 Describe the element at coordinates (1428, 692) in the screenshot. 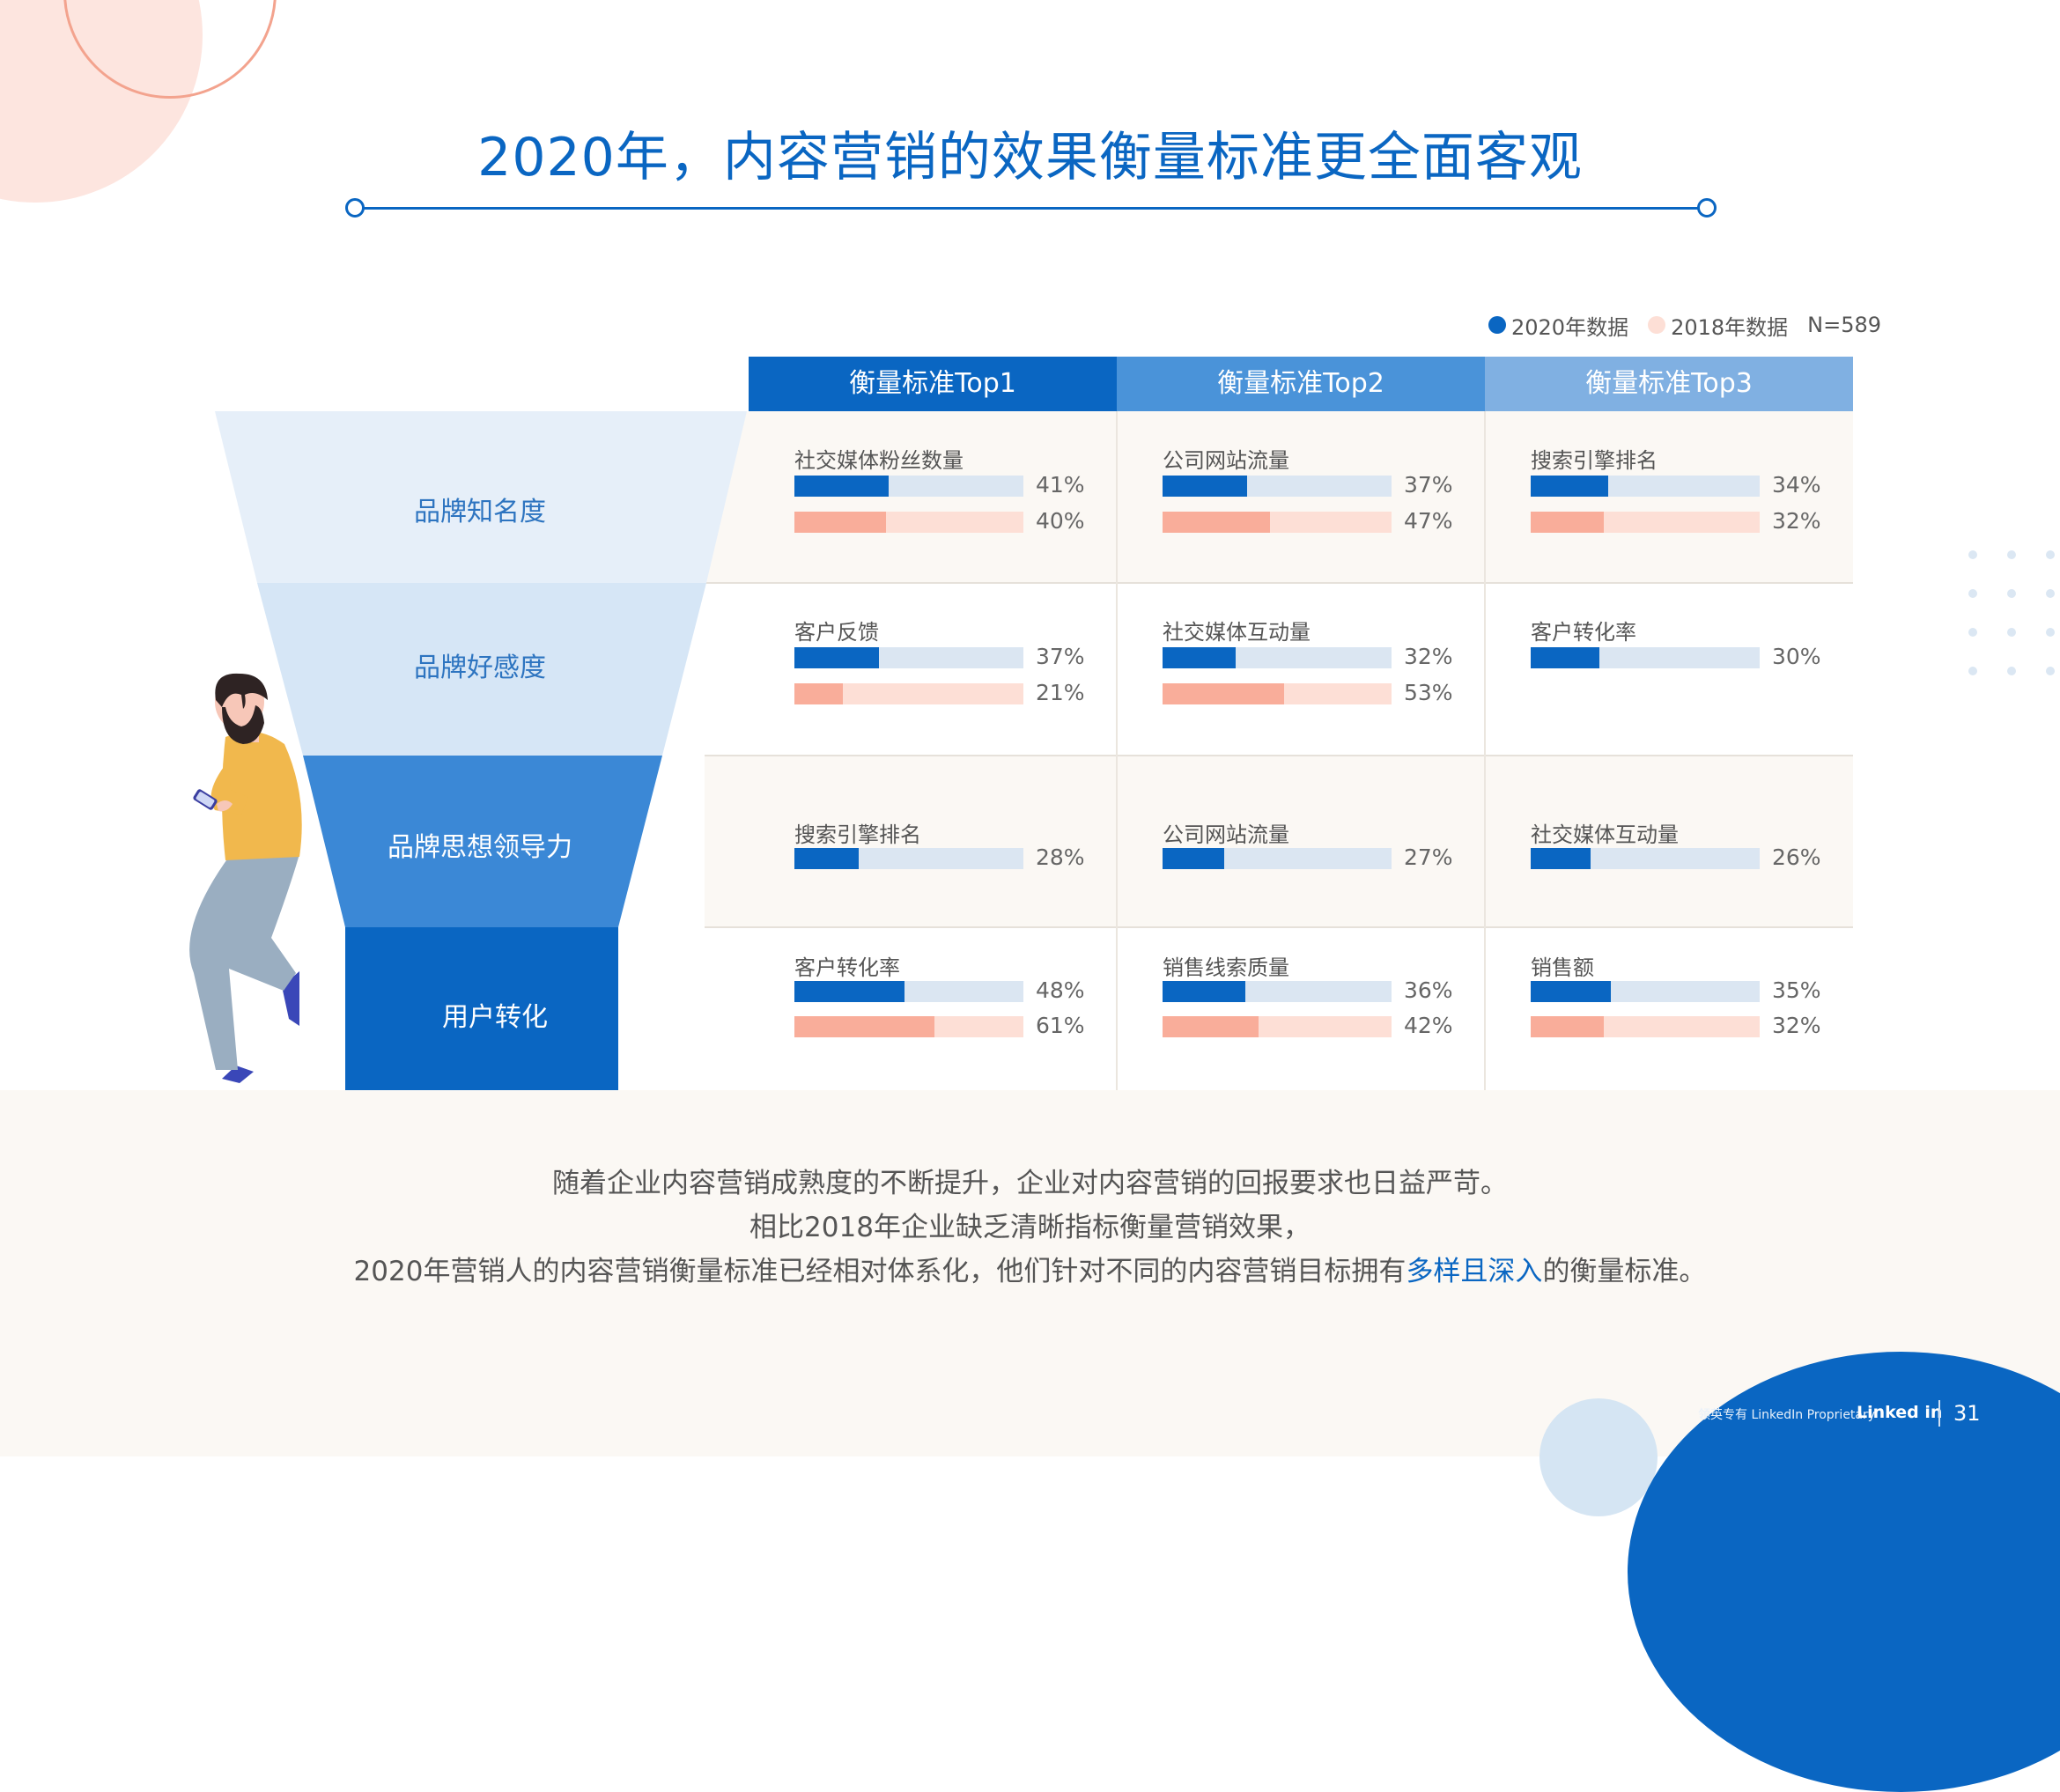

I see `bar-2018-value: 53%` at that location.